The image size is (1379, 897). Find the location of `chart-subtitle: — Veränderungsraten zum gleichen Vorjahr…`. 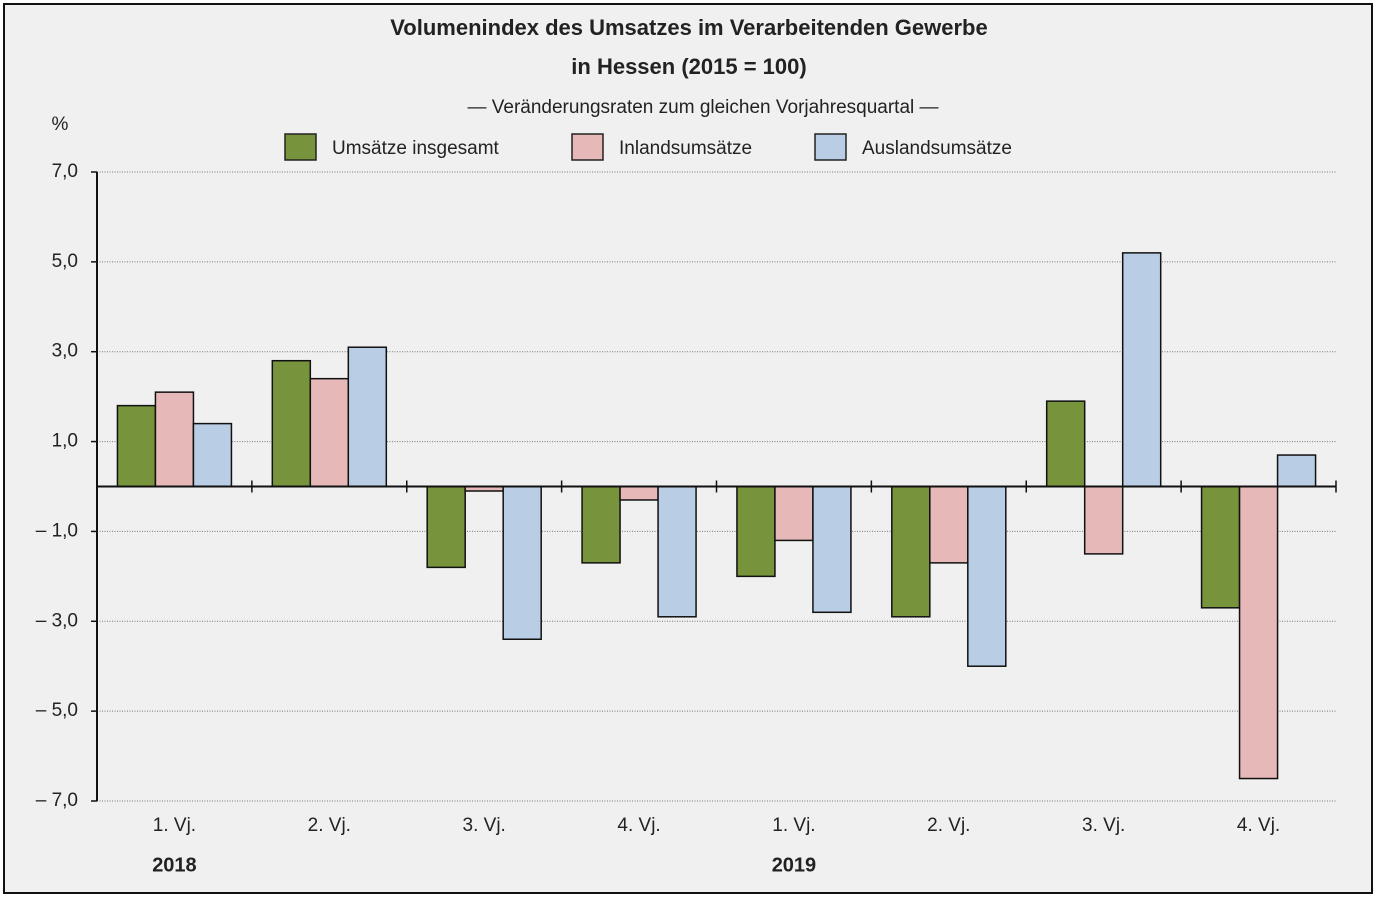

chart-subtitle: — Veränderungsraten zum gleichen Vorjahr… is located at coordinates (702, 107).